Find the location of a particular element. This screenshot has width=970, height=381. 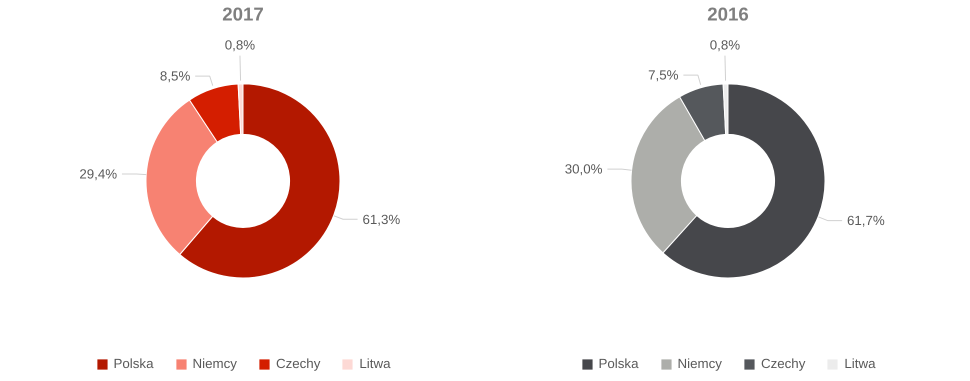

chart-title: 2017 is located at coordinates (243, 14).